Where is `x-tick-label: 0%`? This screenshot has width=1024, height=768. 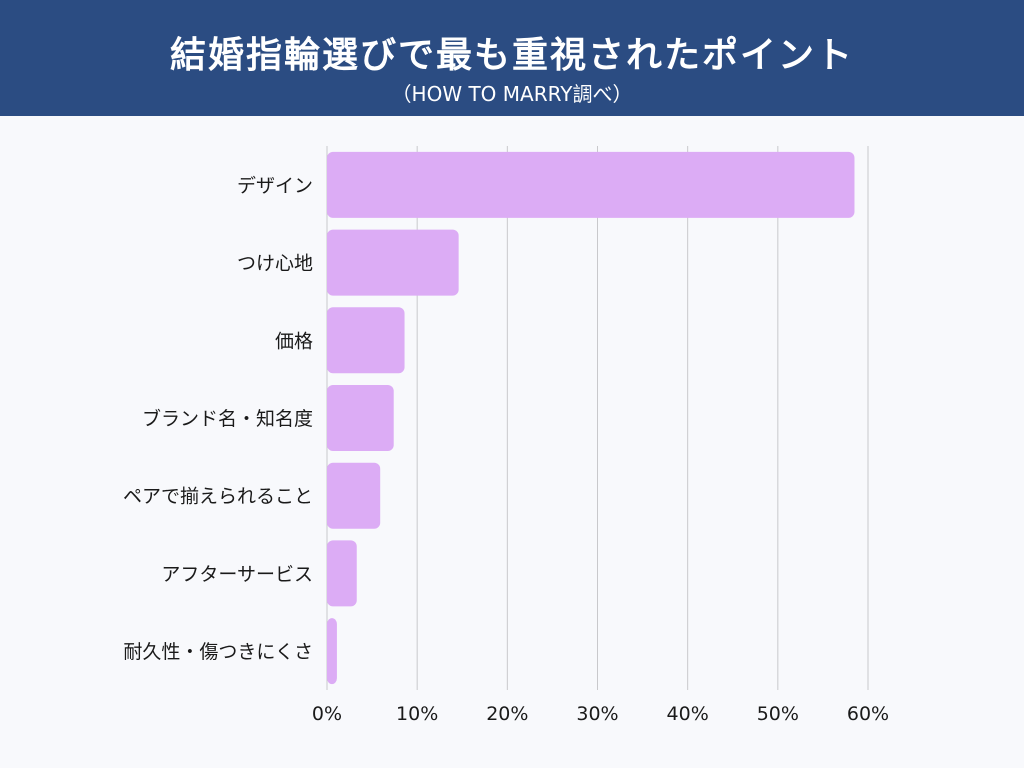
x-tick-label: 0% is located at coordinates (327, 714).